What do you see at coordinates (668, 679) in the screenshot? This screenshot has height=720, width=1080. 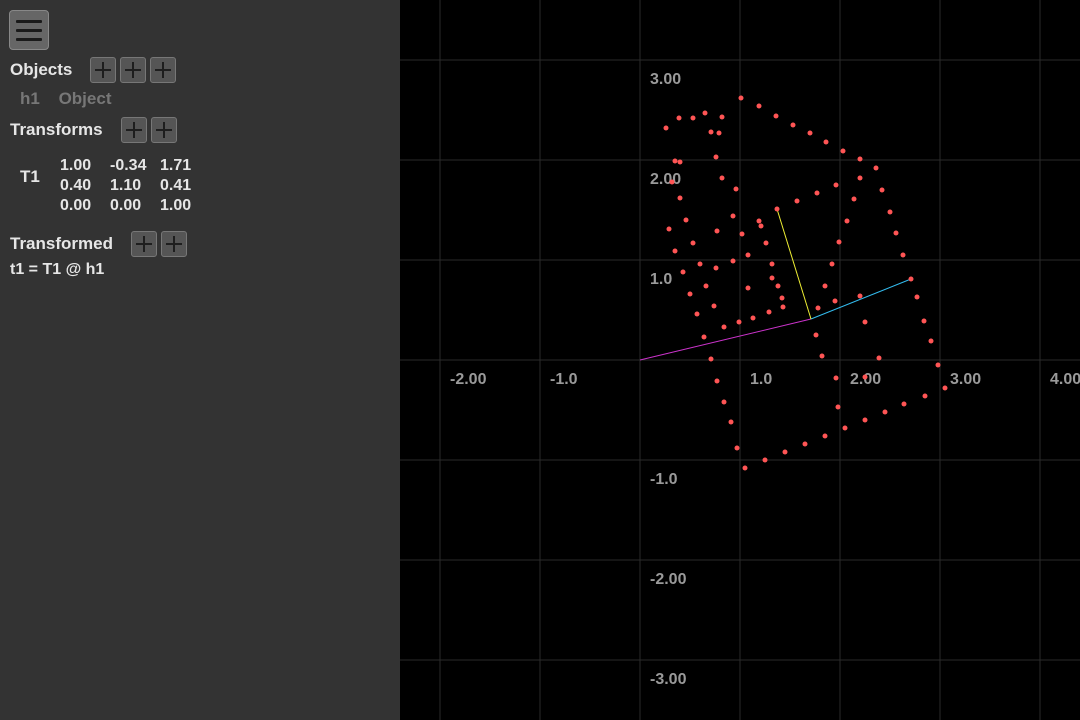 I see `y-tick-label: -3.00` at bounding box center [668, 679].